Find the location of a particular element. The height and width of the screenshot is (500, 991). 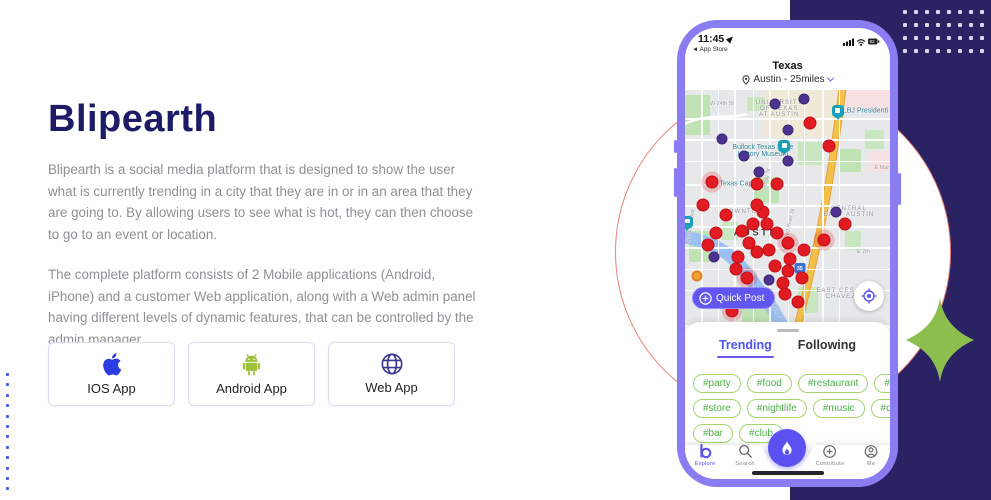

web-app-button: Web App is located at coordinates (391, 374).